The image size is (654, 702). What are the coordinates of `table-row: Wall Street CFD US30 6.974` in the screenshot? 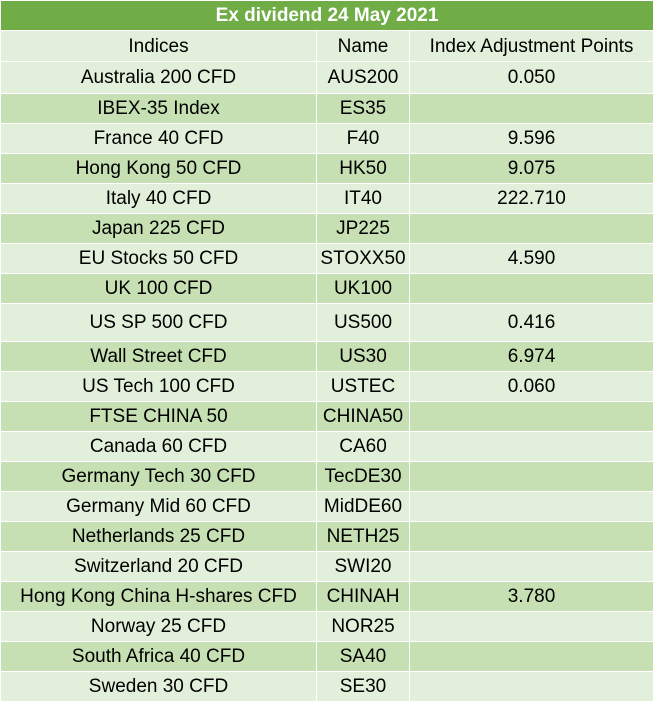 It's located at (327, 356).